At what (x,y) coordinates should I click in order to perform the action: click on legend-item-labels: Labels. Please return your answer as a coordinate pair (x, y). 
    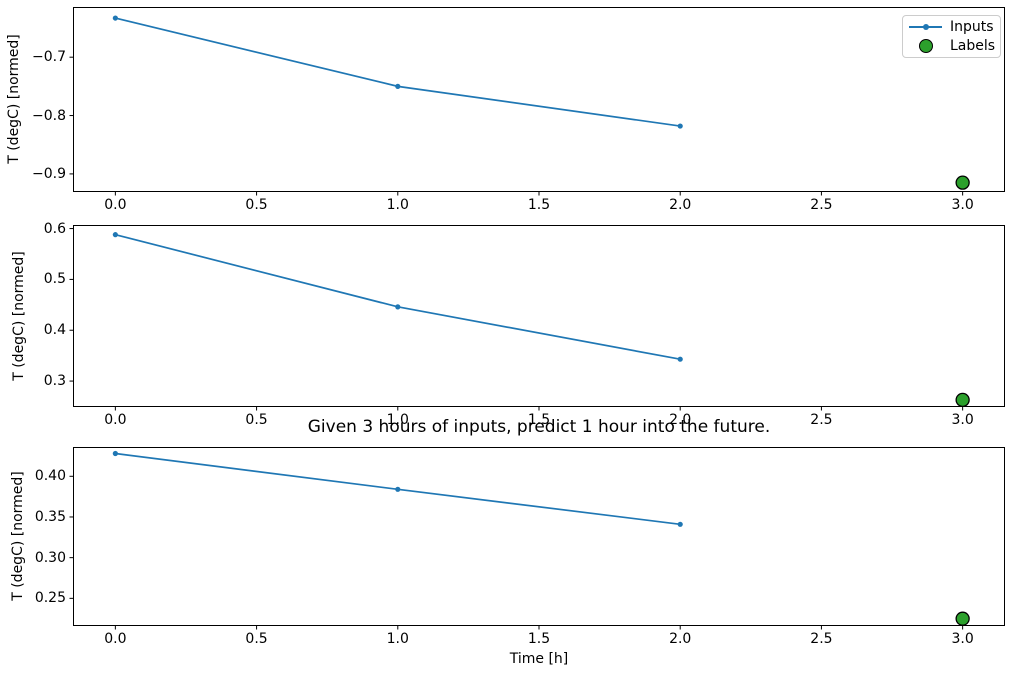
    Looking at the image, I should click on (952, 46).